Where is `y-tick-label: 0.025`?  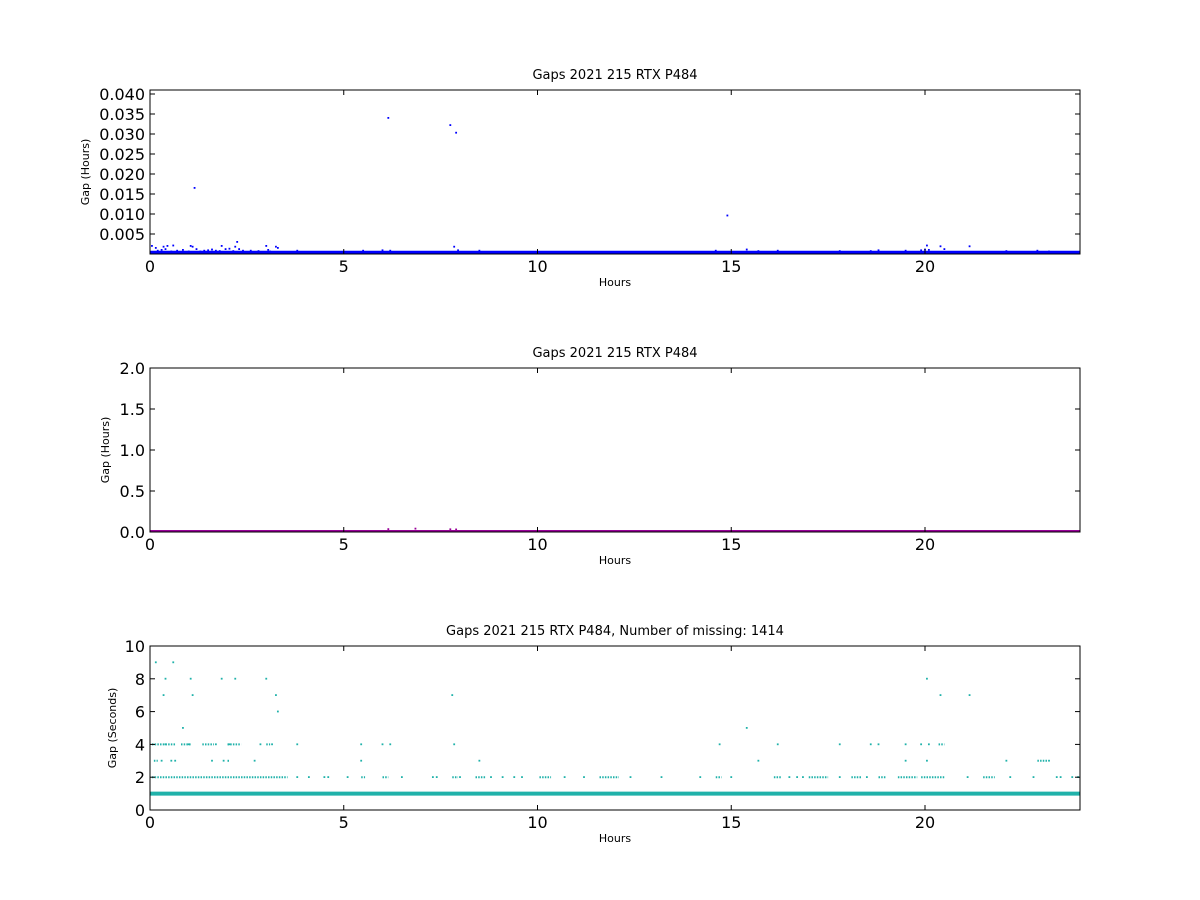
y-tick-label: 0.025 is located at coordinates (122, 154).